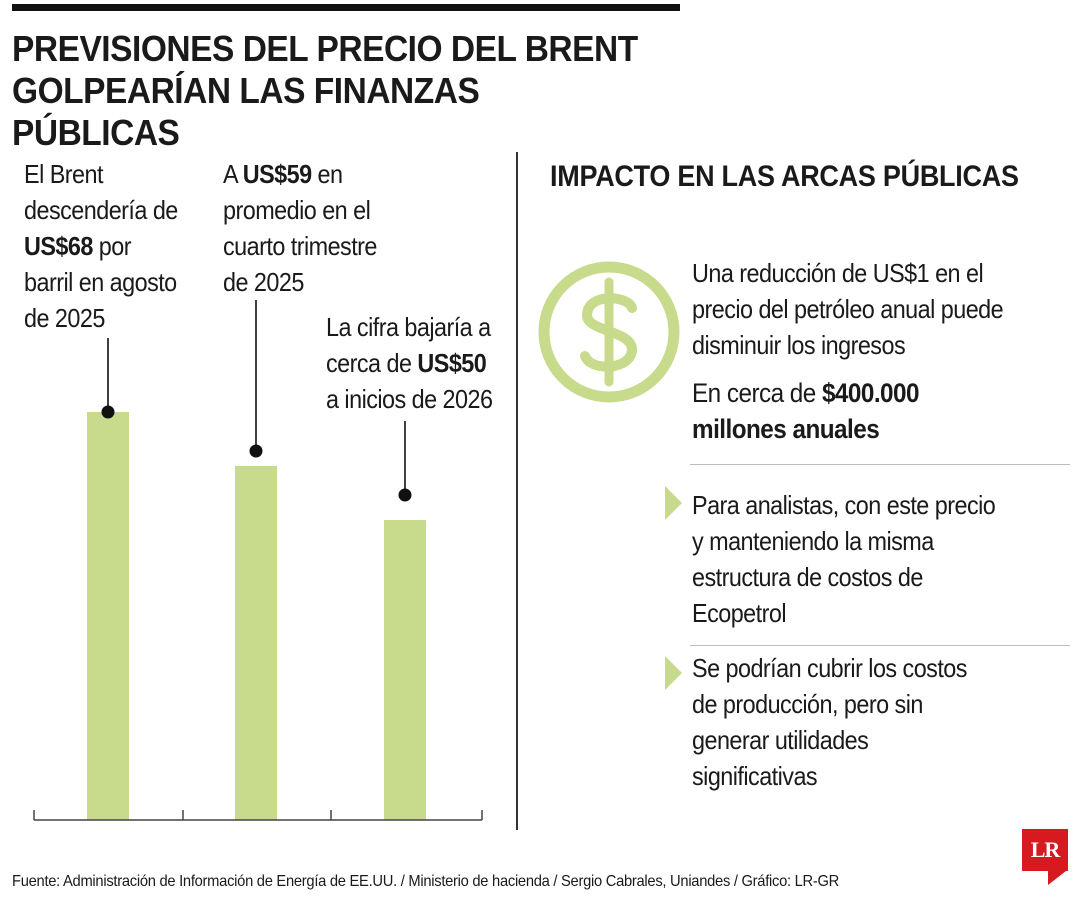 This screenshot has width=1080, height=900. Describe the element at coordinates (58, 246) in the screenshot. I see `annotation-value: US$68` at that location.